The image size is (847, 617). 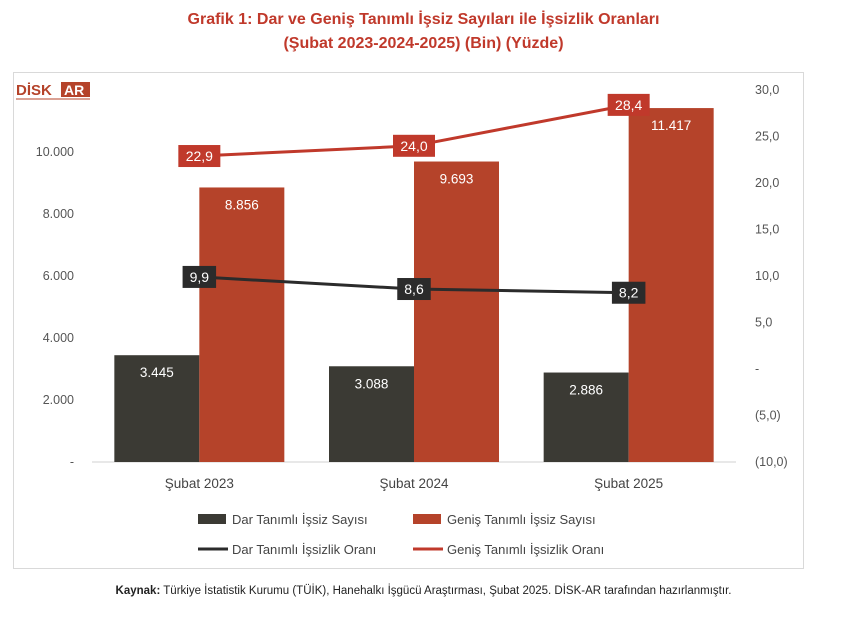 What do you see at coordinates (767, 276) in the screenshot?
I see `y-right-tick-label: 10,0` at bounding box center [767, 276].